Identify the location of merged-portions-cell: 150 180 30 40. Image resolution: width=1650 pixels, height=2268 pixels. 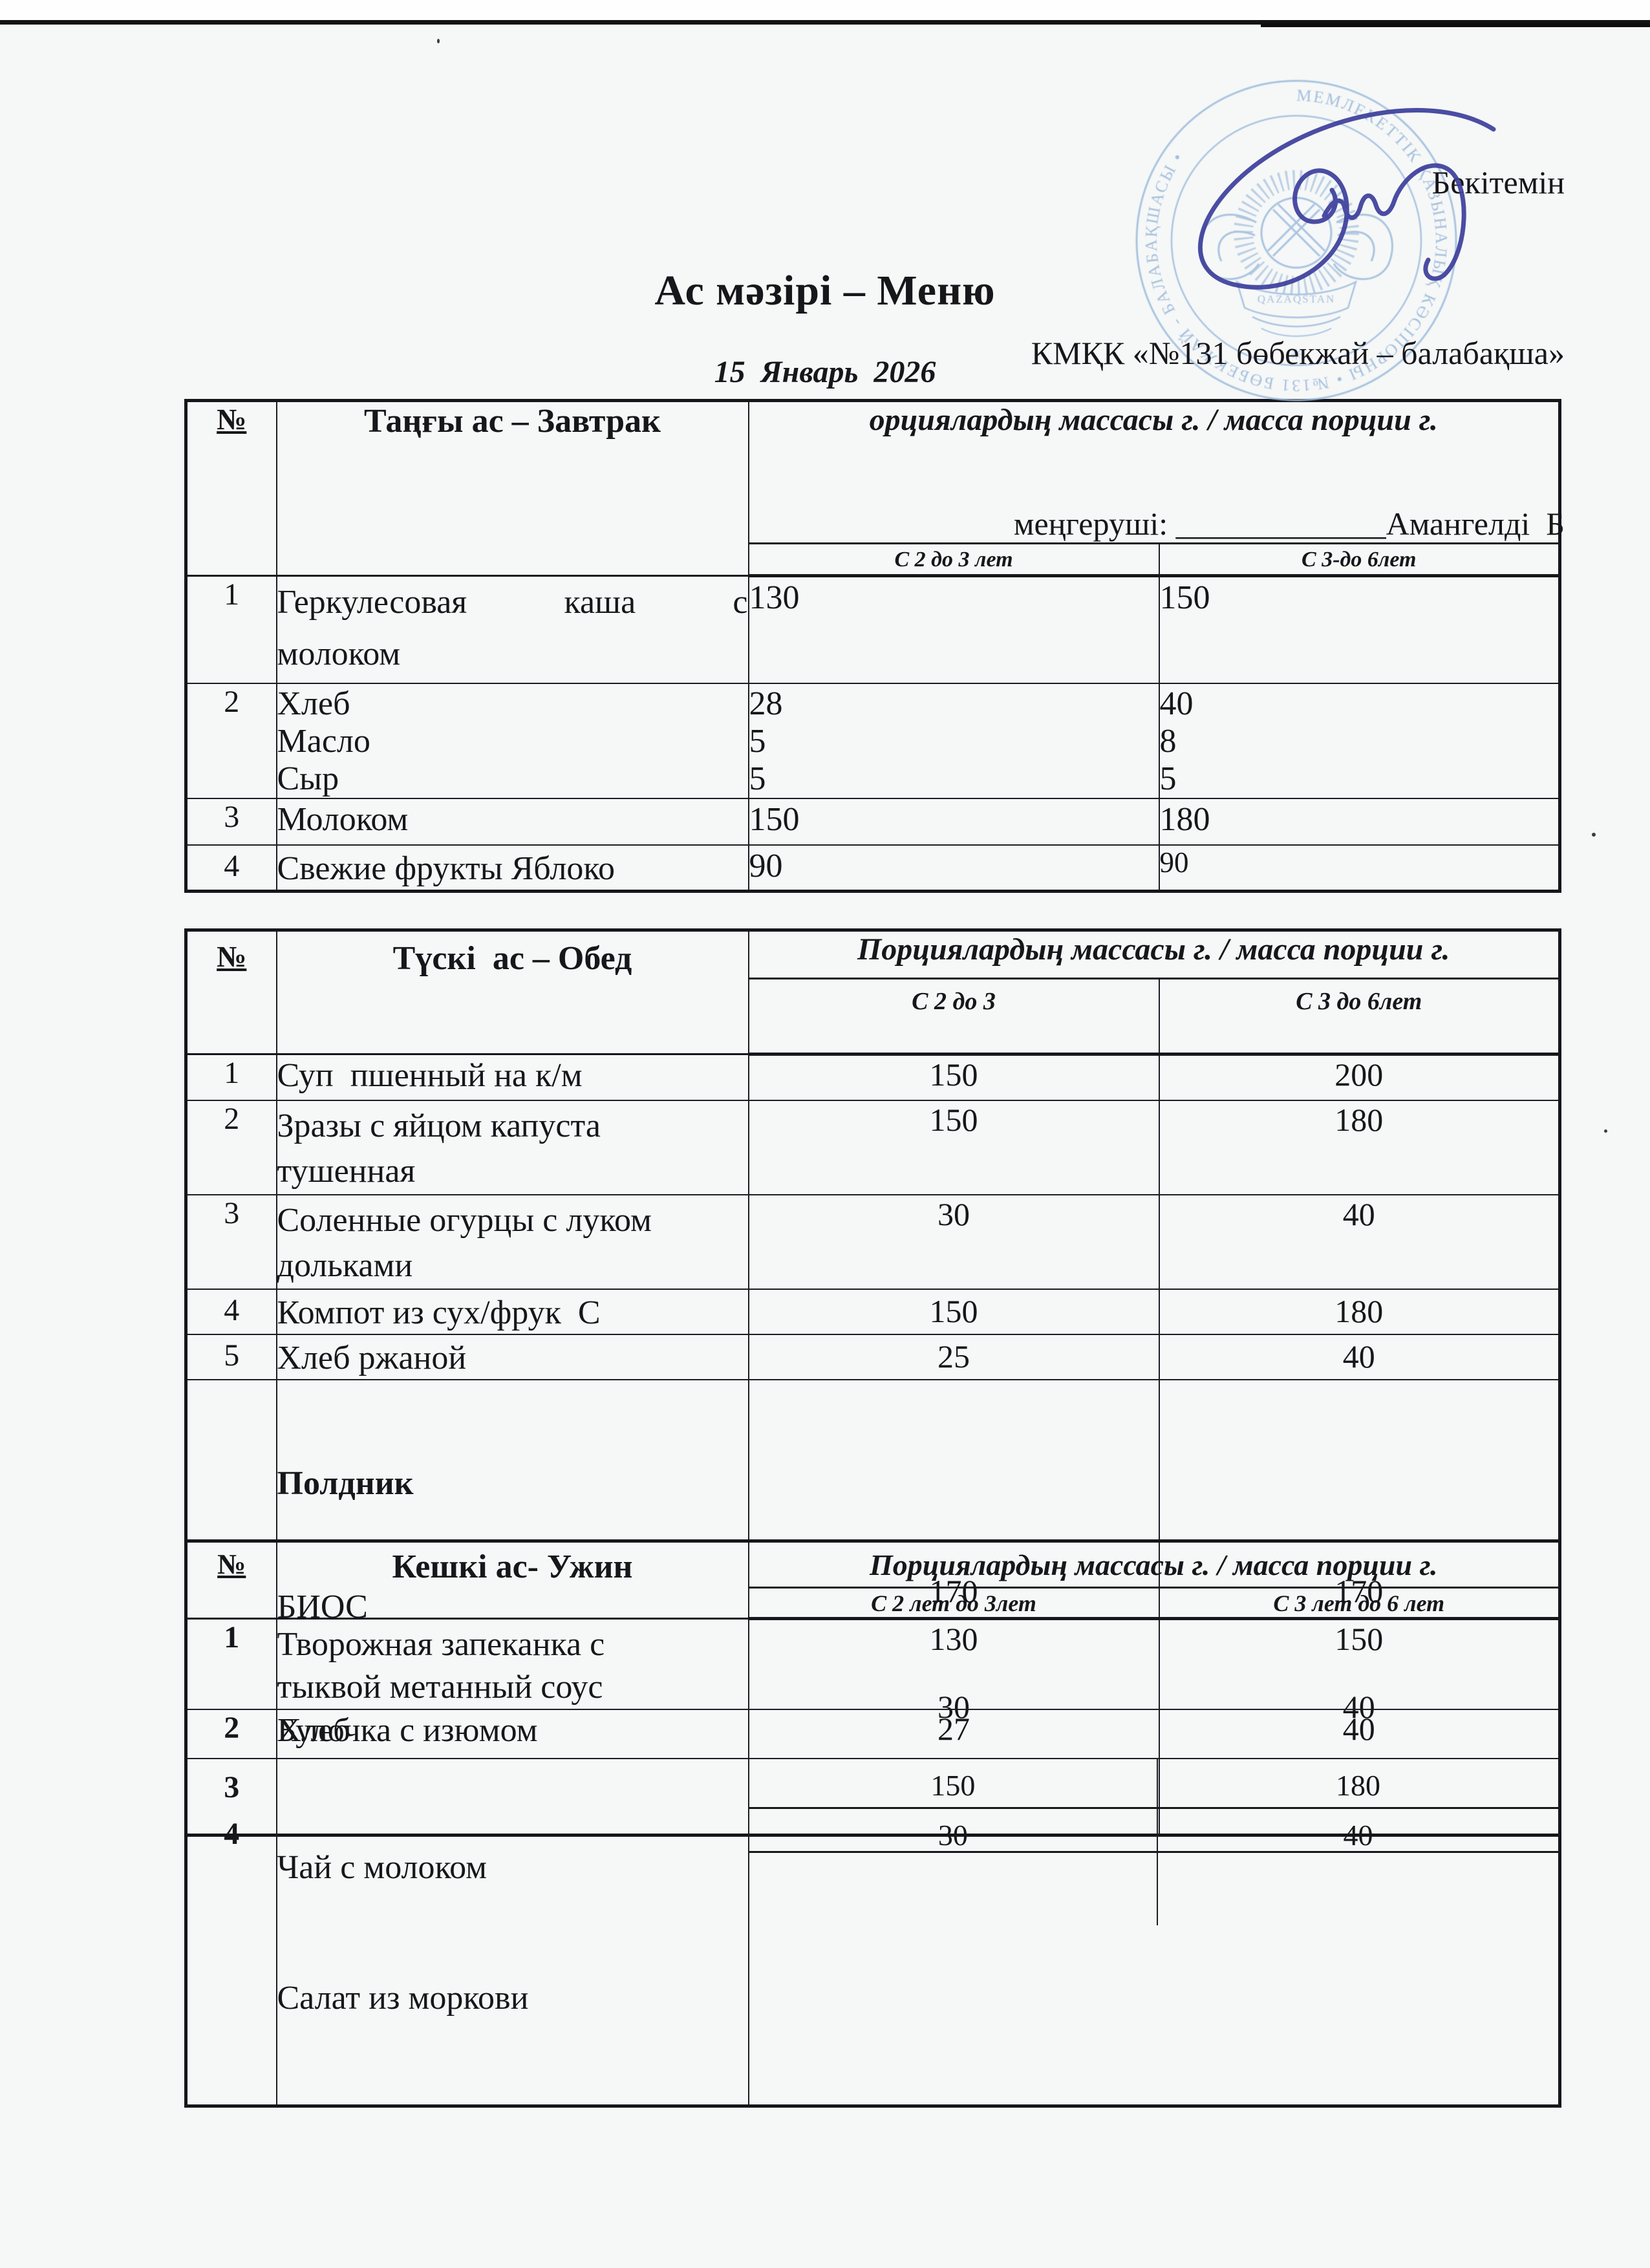
(1154, 1932).